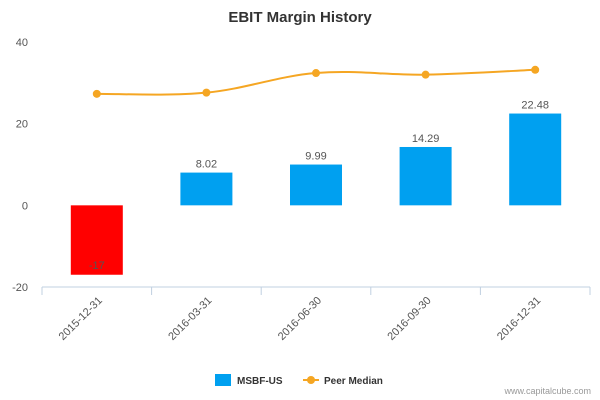  Describe the element at coordinates (22, 125) in the screenshot. I see `y-tick-label: 20` at that location.